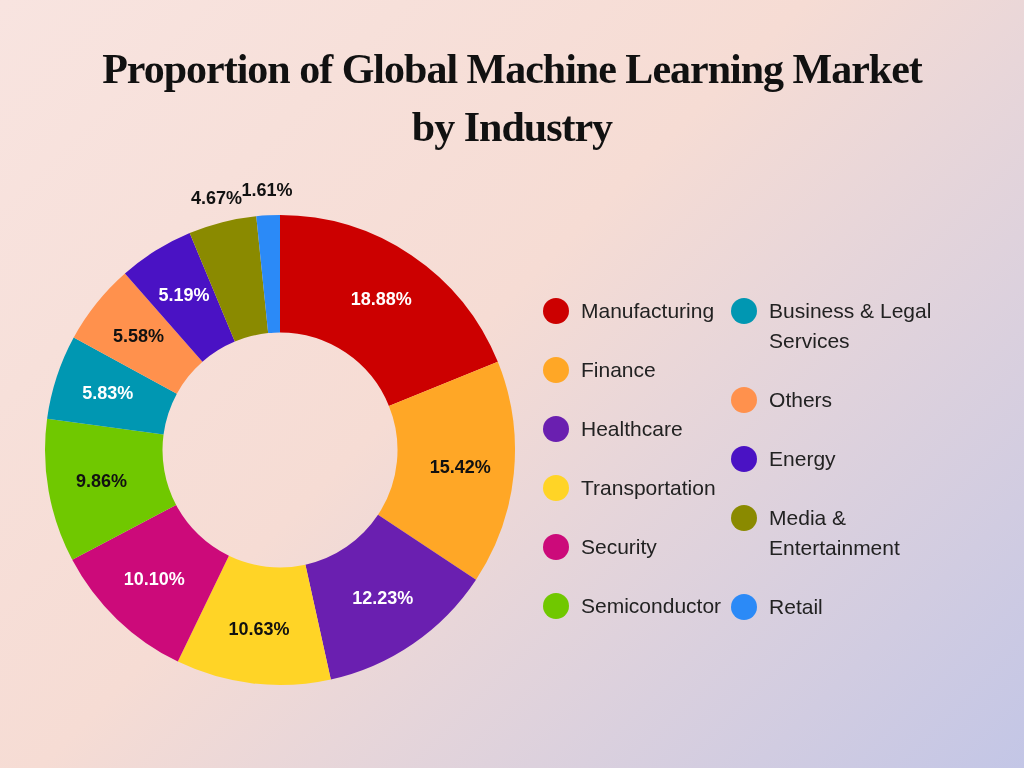  What do you see at coordinates (648, 488) in the screenshot?
I see `legend-label: Transportation` at bounding box center [648, 488].